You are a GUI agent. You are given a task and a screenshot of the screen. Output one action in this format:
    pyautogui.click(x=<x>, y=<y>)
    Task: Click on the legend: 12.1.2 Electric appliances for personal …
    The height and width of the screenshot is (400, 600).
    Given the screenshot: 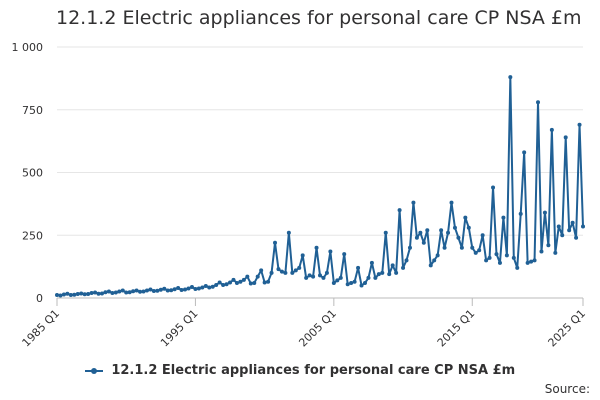 What is the action you would take?
    pyautogui.click(x=300, y=370)
    